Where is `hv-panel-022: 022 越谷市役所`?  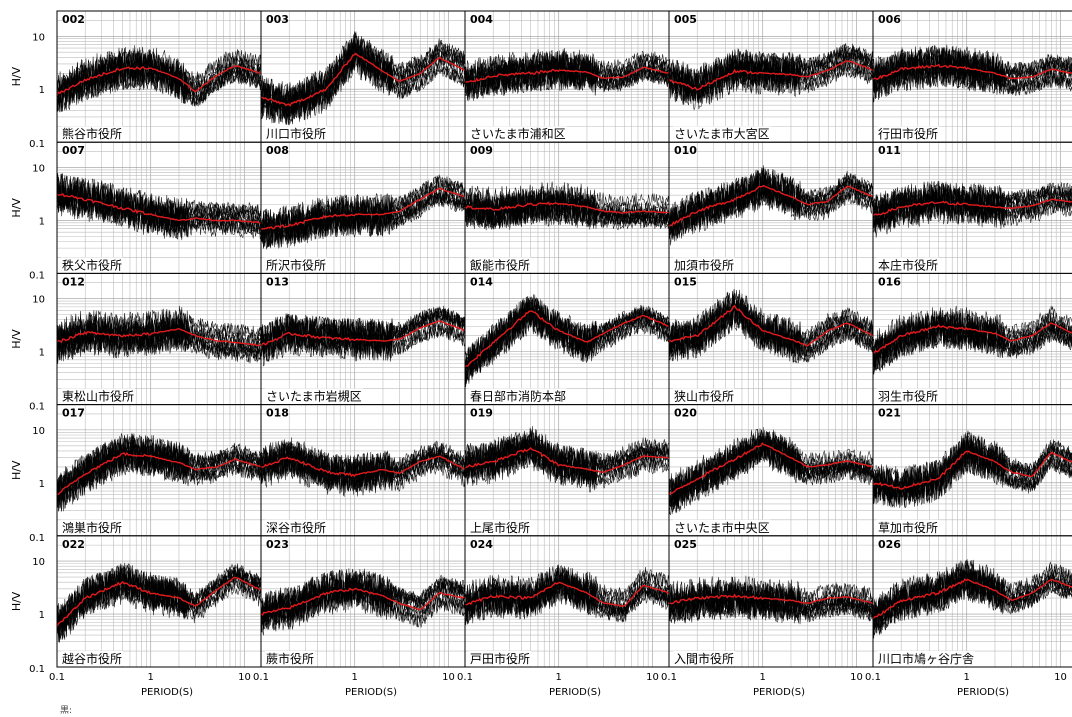
hv-panel-022: 022 越谷市役所 is located at coordinates (159, 601).